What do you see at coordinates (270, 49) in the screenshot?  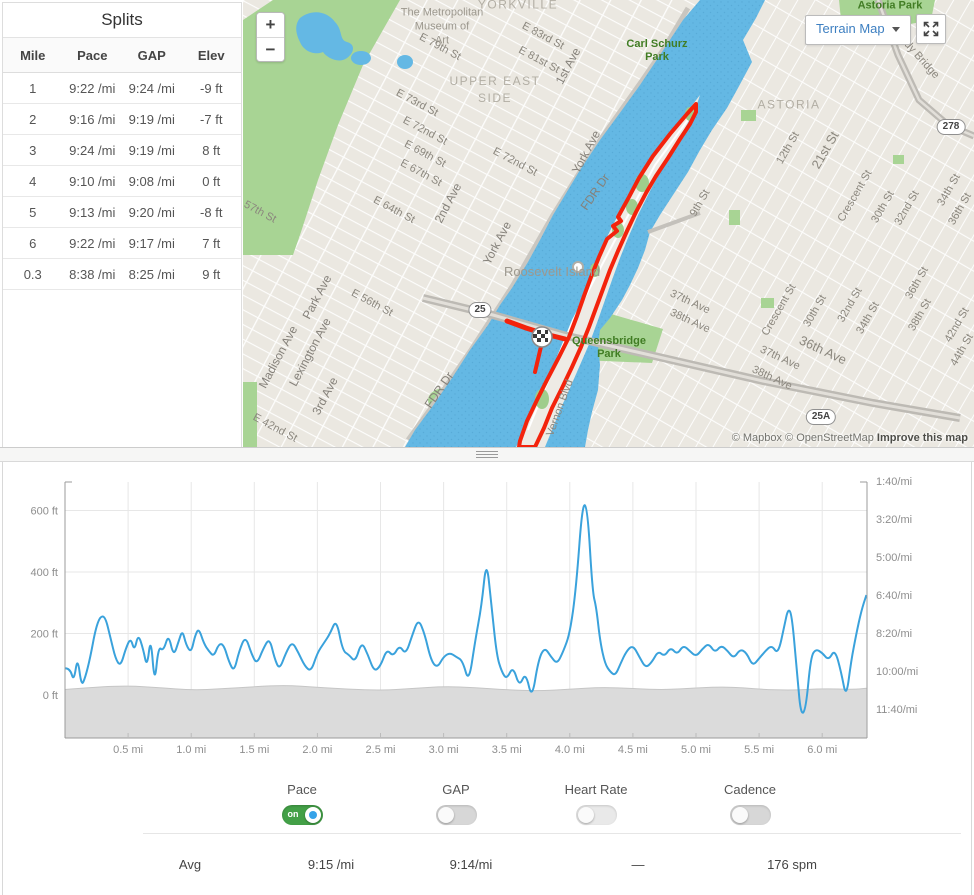 I see `zoom-out-button: −` at bounding box center [270, 49].